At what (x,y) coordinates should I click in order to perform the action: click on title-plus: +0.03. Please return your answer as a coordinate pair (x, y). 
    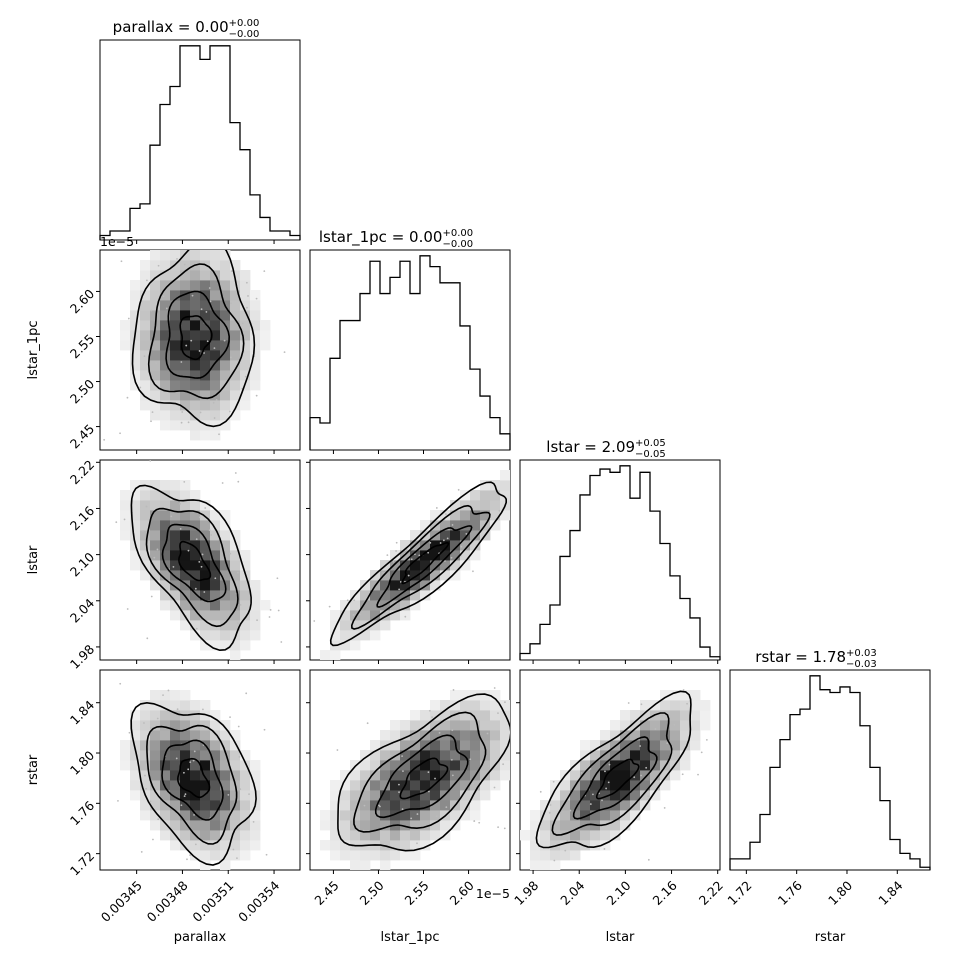
    Looking at the image, I should click on (861, 653).